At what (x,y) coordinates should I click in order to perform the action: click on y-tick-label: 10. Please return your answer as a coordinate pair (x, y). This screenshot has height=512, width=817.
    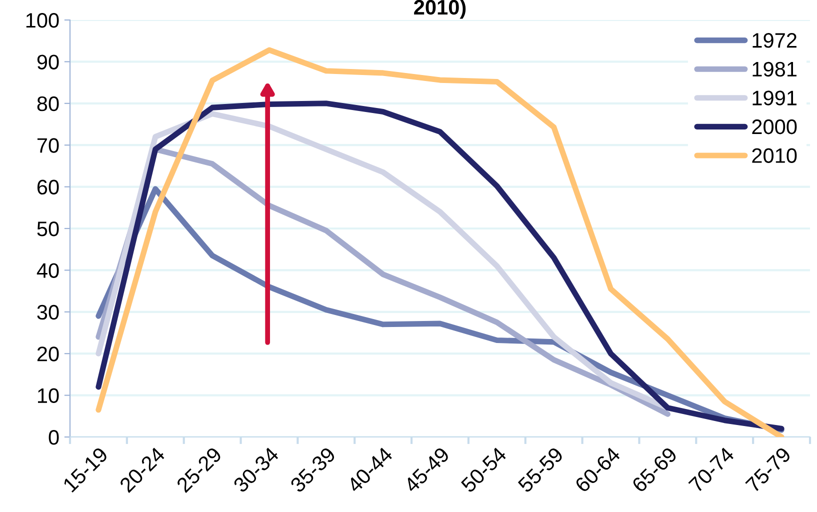
    Looking at the image, I should click on (48, 396).